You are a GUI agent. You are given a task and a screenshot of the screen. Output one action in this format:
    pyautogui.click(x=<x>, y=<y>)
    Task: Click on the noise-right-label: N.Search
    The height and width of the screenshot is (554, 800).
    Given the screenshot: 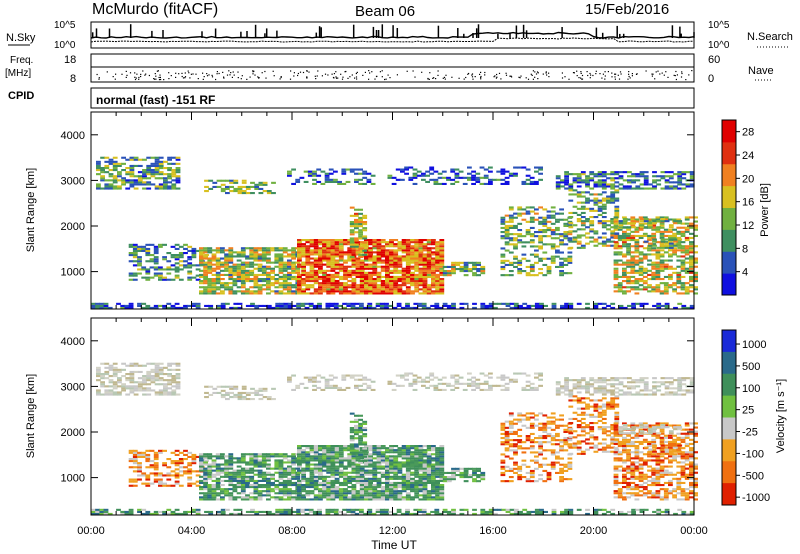 What is the action you would take?
    pyautogui.click(x=770, y=37)
    